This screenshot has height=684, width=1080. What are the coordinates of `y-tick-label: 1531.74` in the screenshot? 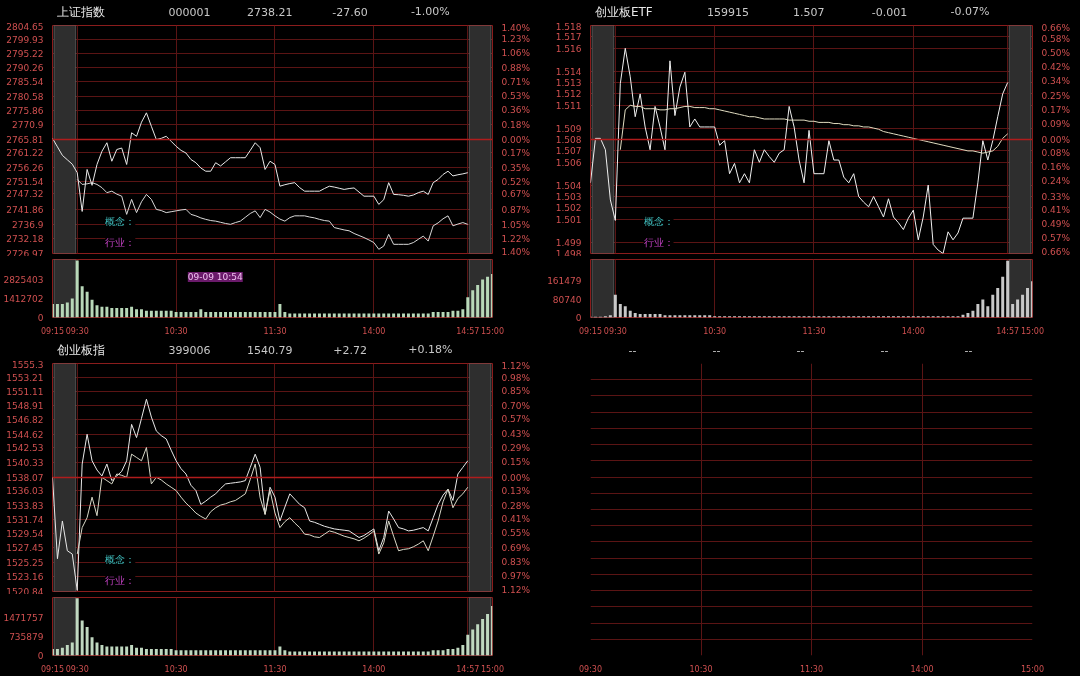 It's located at (25, 519).